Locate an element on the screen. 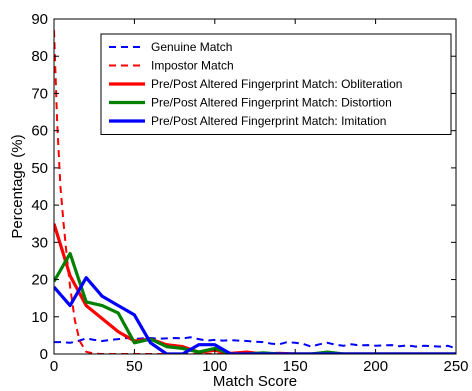 This screenshot has width=472, height=391. y-tick-label: 90 is located at coordinates (39, 19).